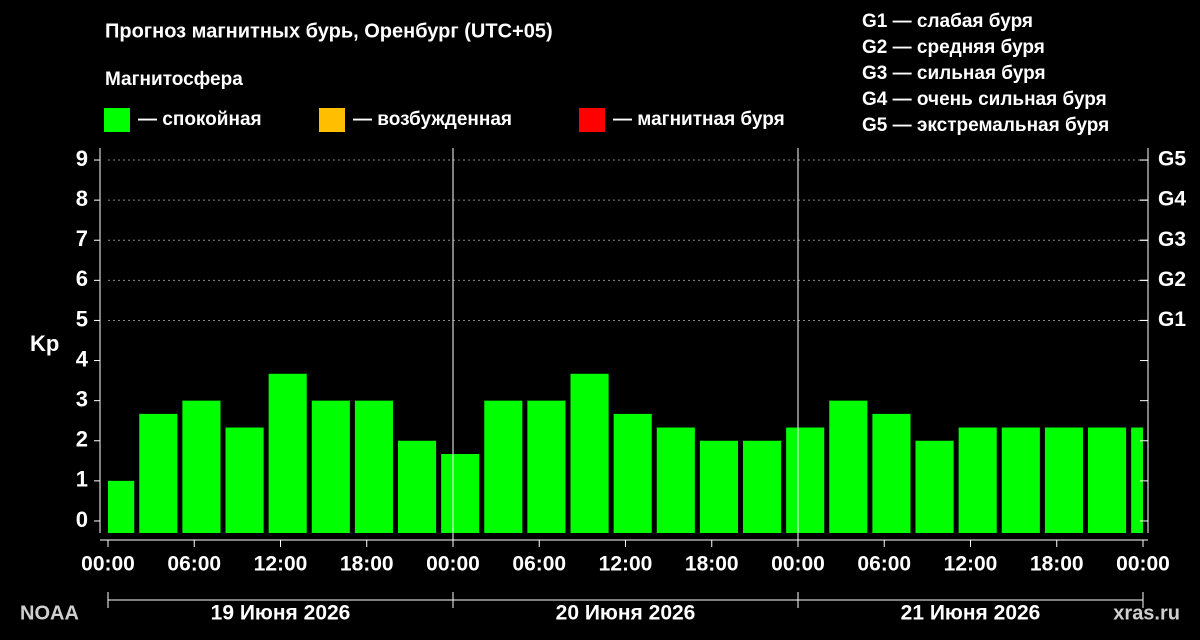 This screenshot has height=640, width=1200. Describe the element at coordinates (49, 613) in the screenshot. I see `source-left: NOAA` at that location.